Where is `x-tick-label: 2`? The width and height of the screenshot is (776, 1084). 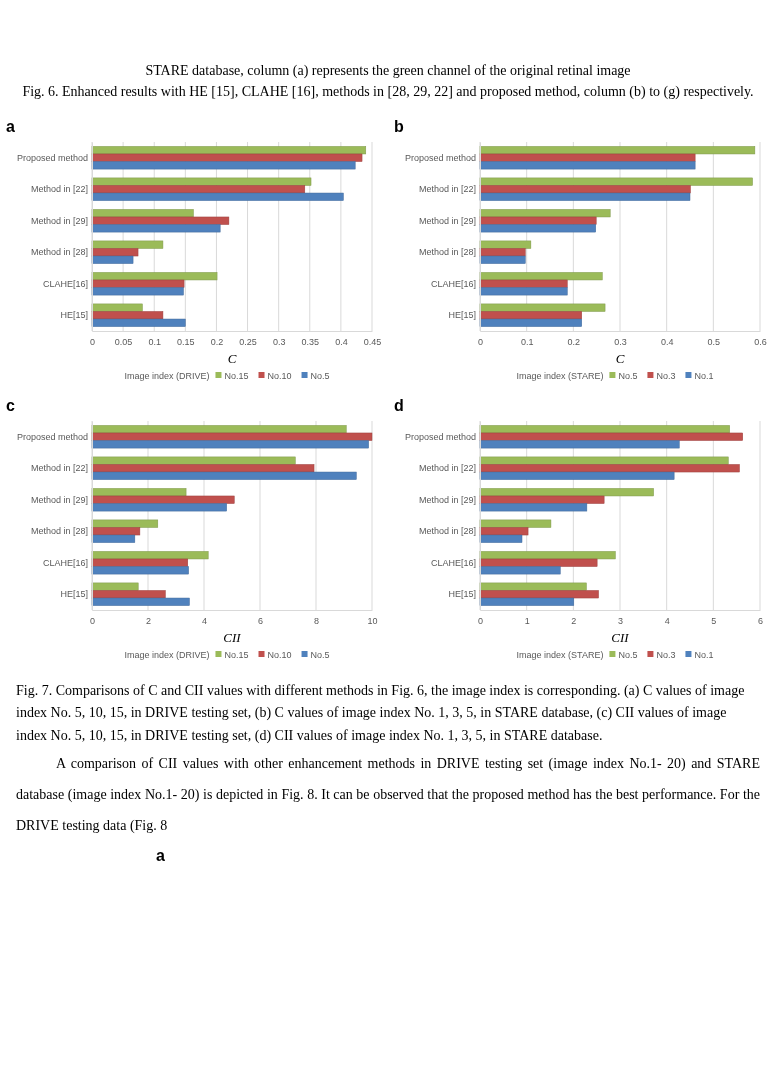 x-tick-label: 2 is located at coordinates (148, 621).